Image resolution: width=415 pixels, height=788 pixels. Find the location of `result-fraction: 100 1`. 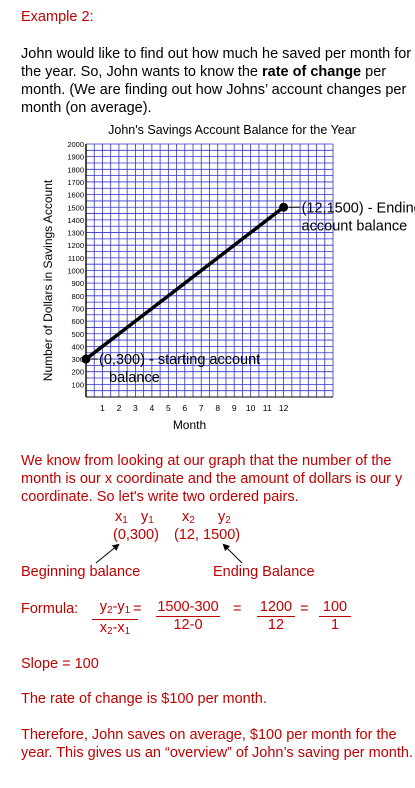

result-fraction: 100 1 is located at coordinates (335, 616).